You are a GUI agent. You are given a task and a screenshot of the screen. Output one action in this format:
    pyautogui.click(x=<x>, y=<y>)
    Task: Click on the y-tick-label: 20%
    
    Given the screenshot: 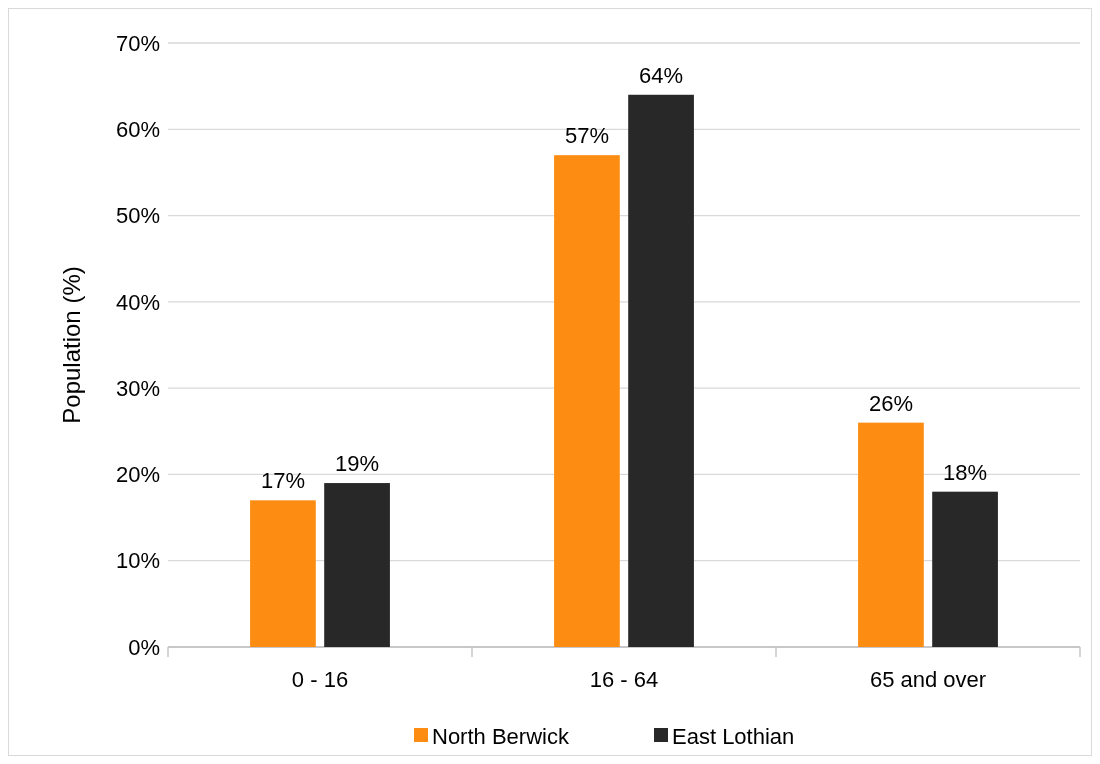 What is the action you would take?
    pyautogui.click(x=137, y=475)
    